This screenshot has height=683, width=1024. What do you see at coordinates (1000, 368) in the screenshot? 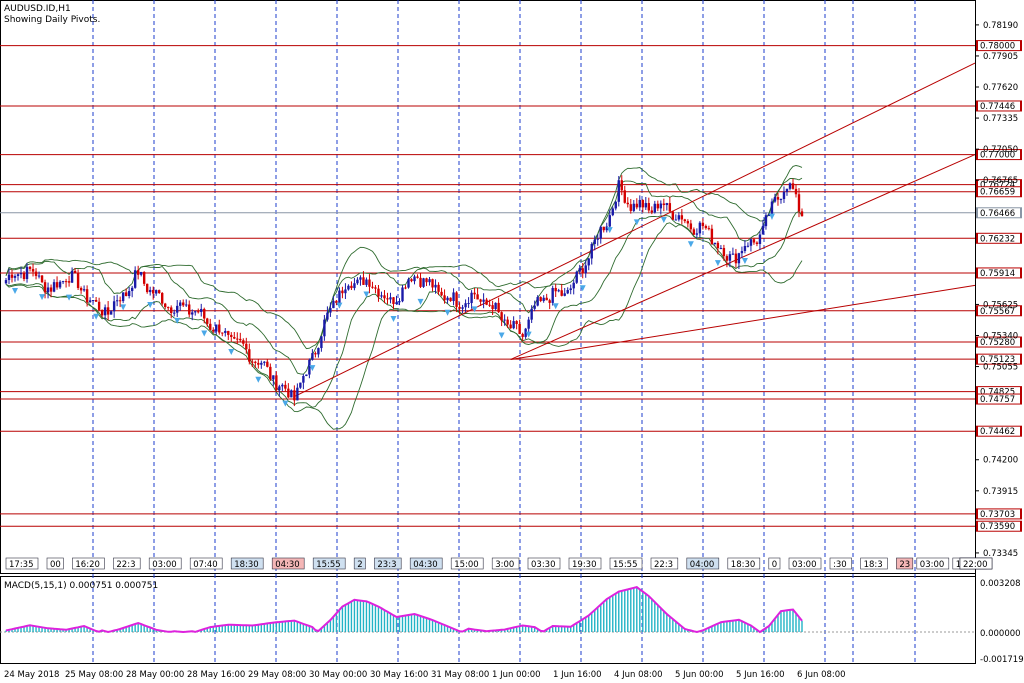
I see `y-tick-label: 0.75055` at bounding box center [1000, 368].